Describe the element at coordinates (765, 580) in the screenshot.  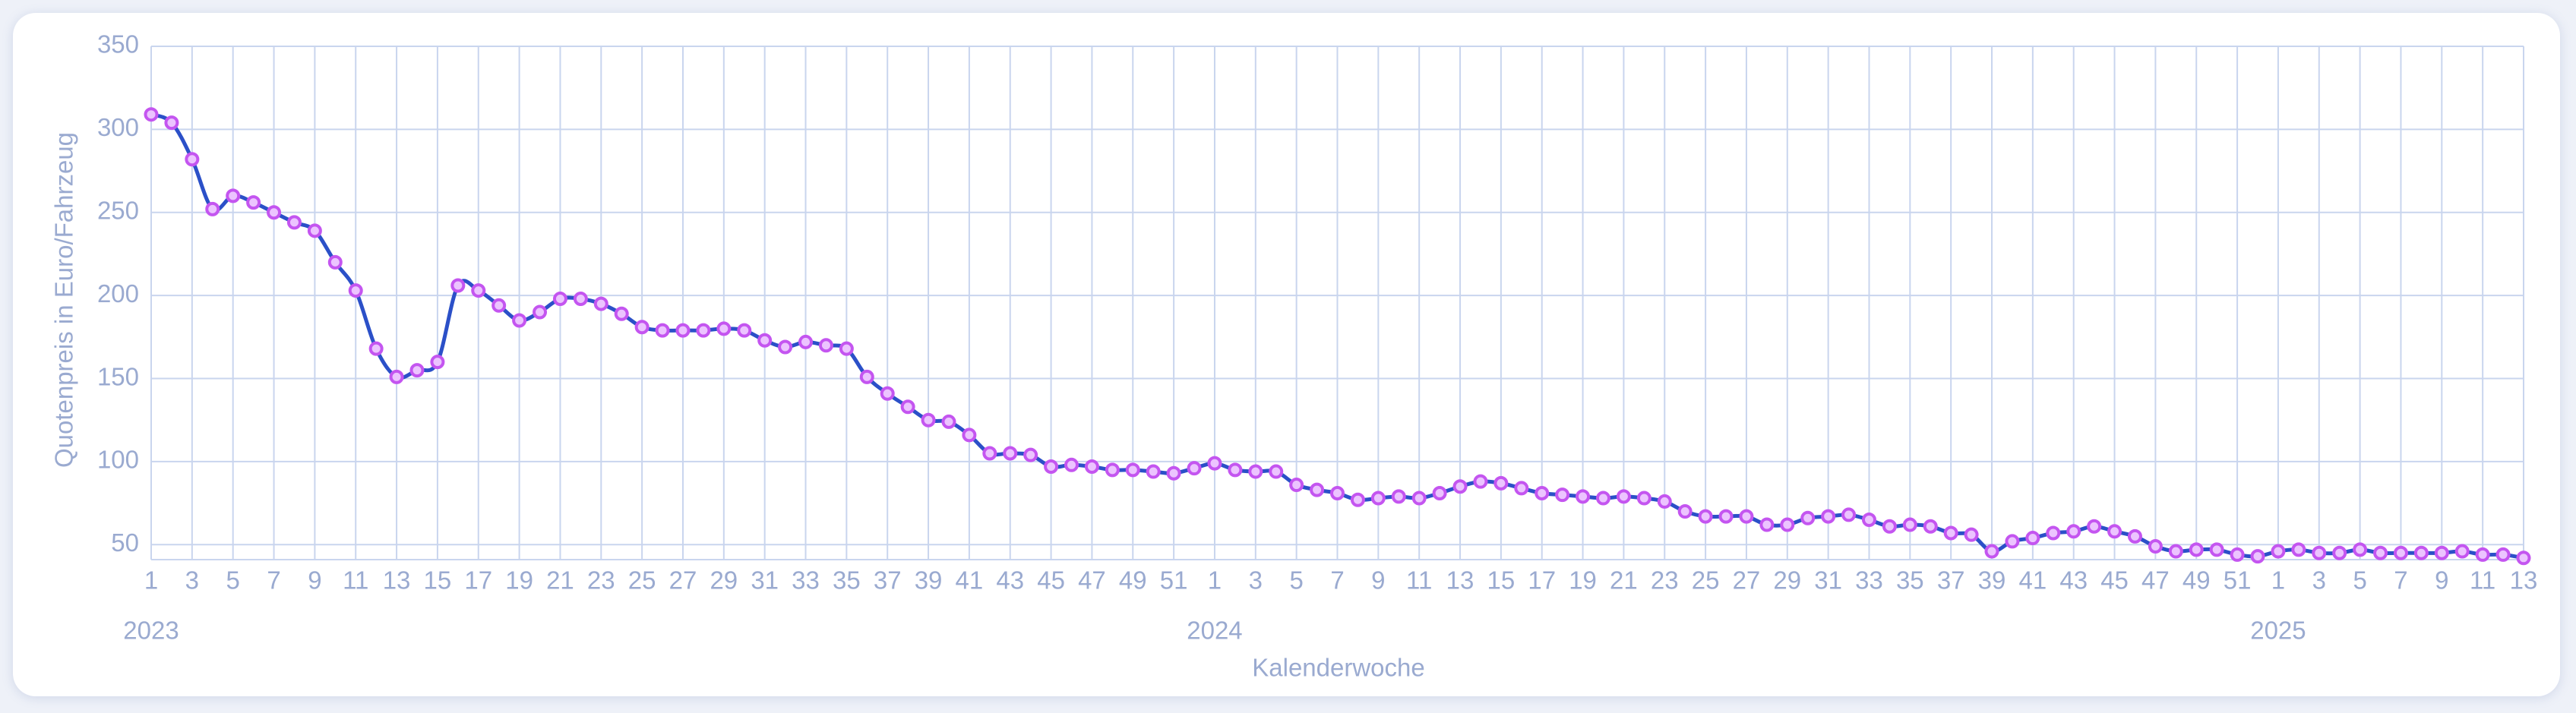
I see `x-tick-label: 31` at that location.